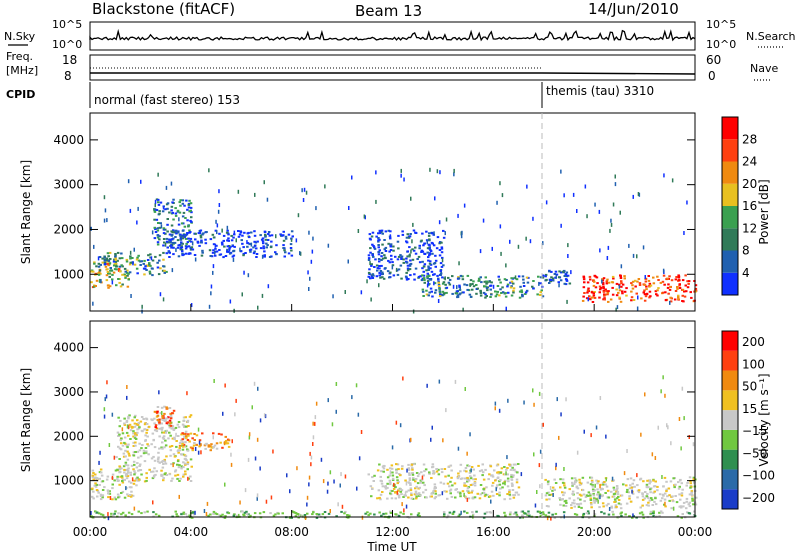 This screenshot has height=554, width=800. What do you see at coordinates (749, 162) in the screenshot?
I see `colorbar-tick-label: 24` at bounding box center [749, 162].